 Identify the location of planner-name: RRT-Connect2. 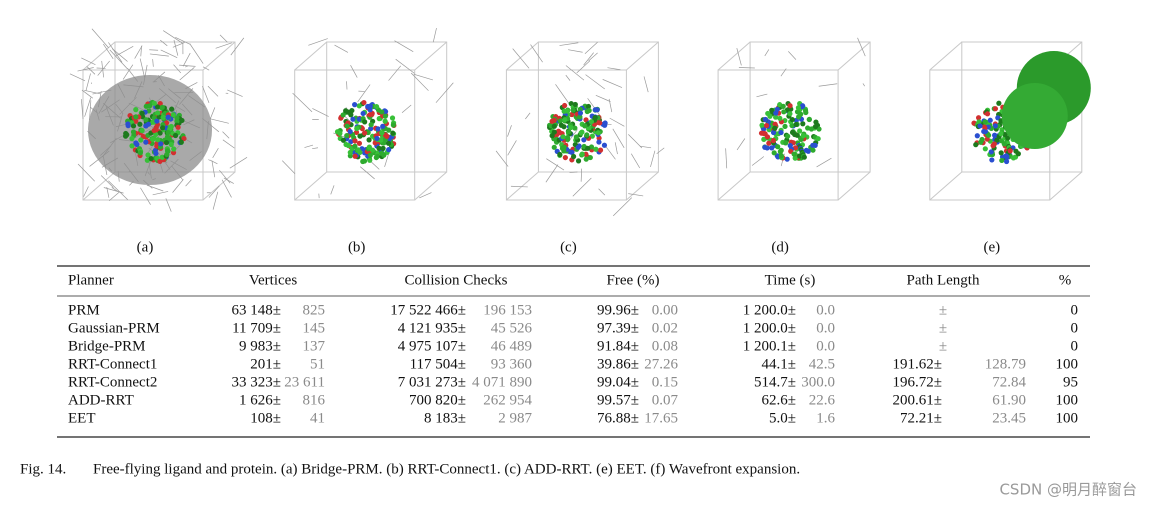
(112, 382).